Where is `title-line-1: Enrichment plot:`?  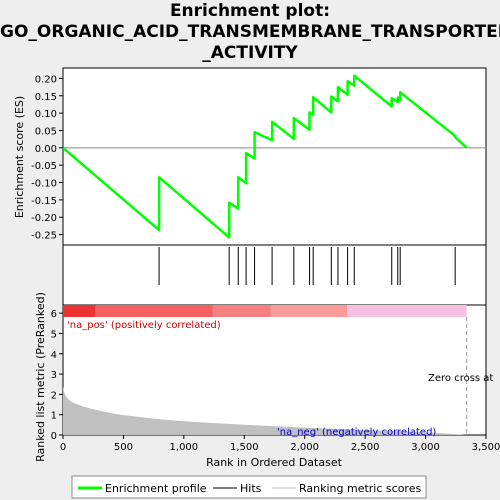
title-line-1: Enrichment plot: is located at coordinates (250, 11).